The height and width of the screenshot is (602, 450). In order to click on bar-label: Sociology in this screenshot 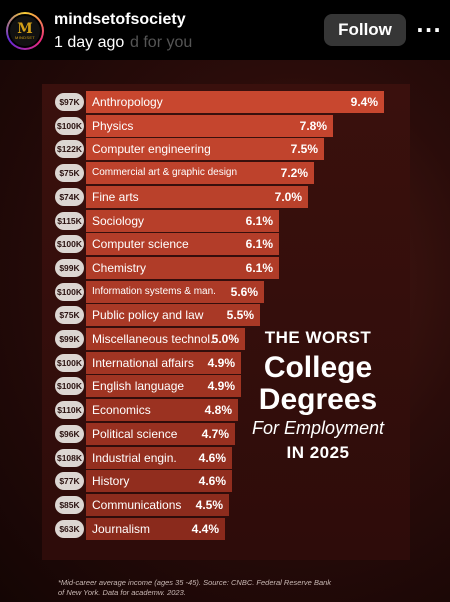, I will do `click(118, 220)`.